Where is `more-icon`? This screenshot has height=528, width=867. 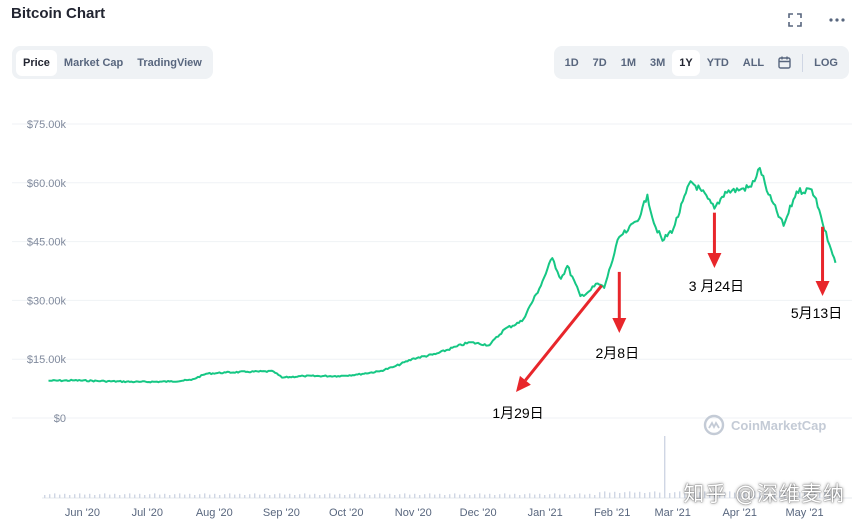
more-icon is located at coordinates (837, 20).